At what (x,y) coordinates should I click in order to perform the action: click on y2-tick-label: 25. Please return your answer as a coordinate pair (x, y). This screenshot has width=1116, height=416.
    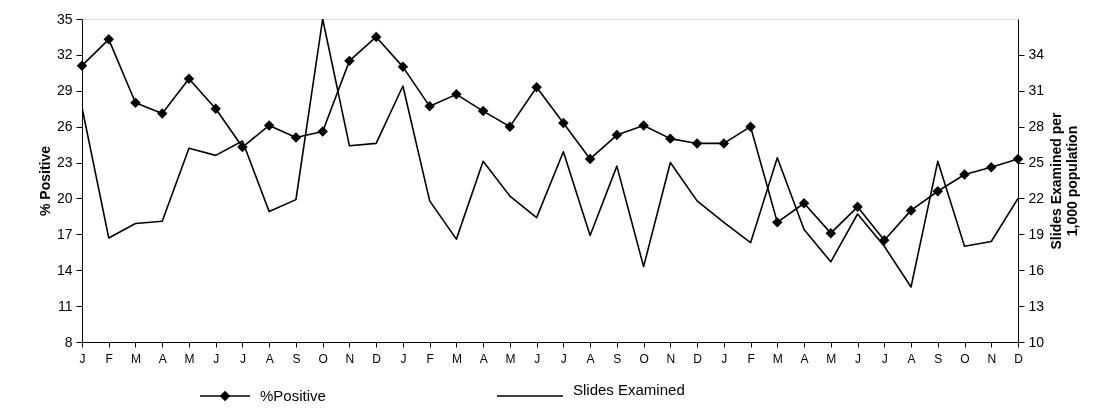
    Looking at the image, I should click on (1036, 162).